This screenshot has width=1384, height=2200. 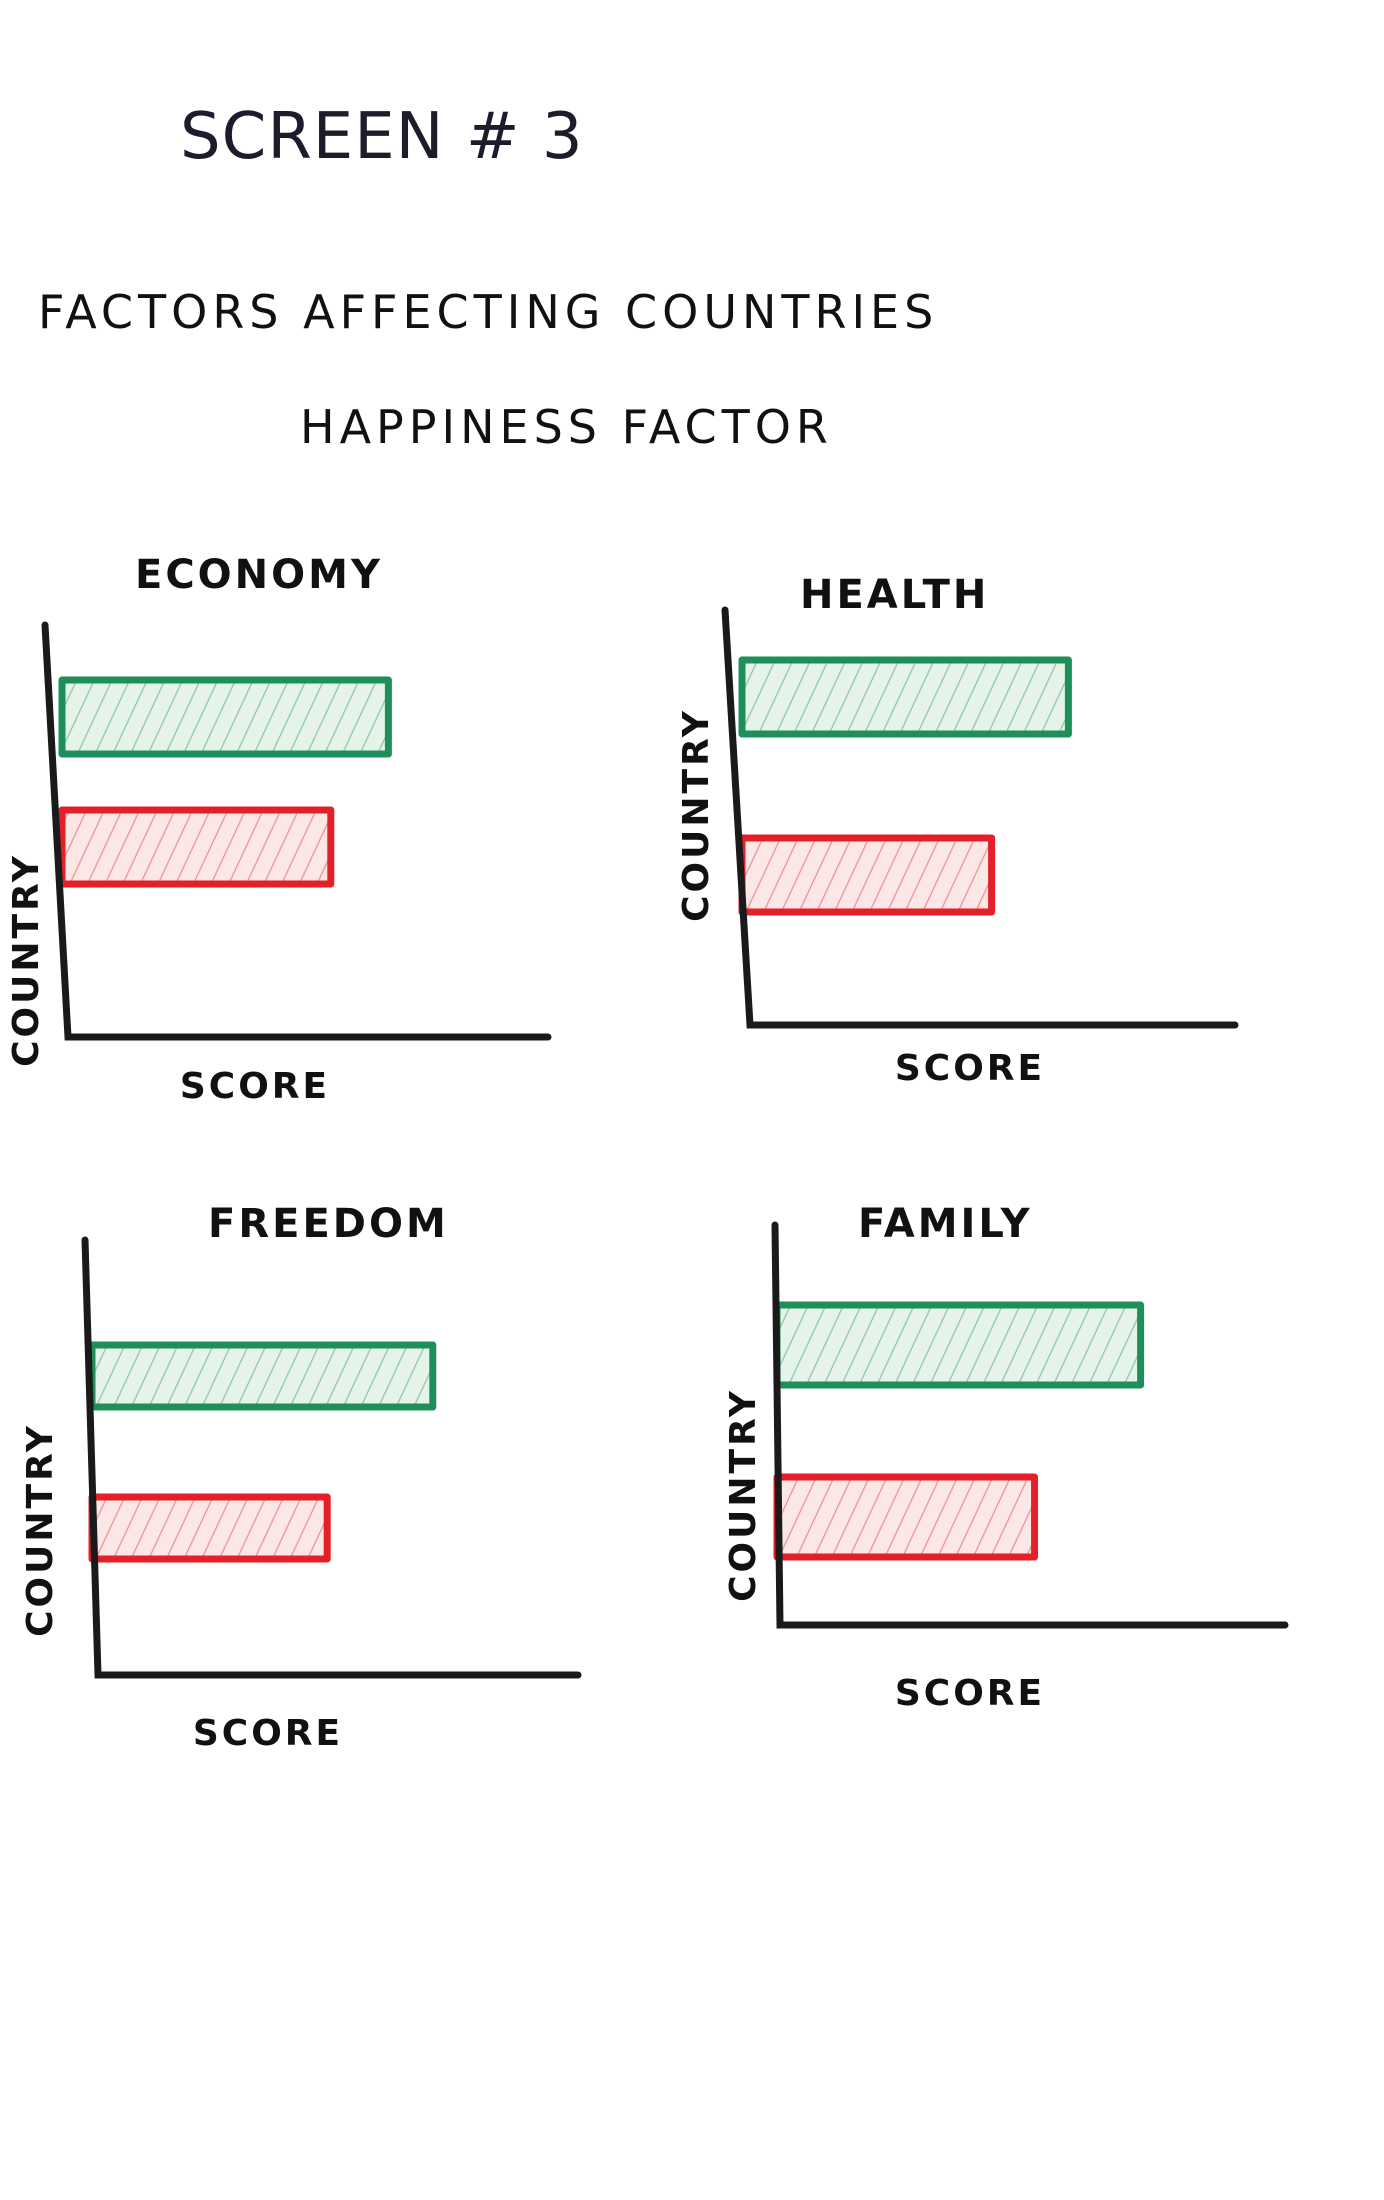 I want to click on chart-title: Health, so click(x=894, y=595).